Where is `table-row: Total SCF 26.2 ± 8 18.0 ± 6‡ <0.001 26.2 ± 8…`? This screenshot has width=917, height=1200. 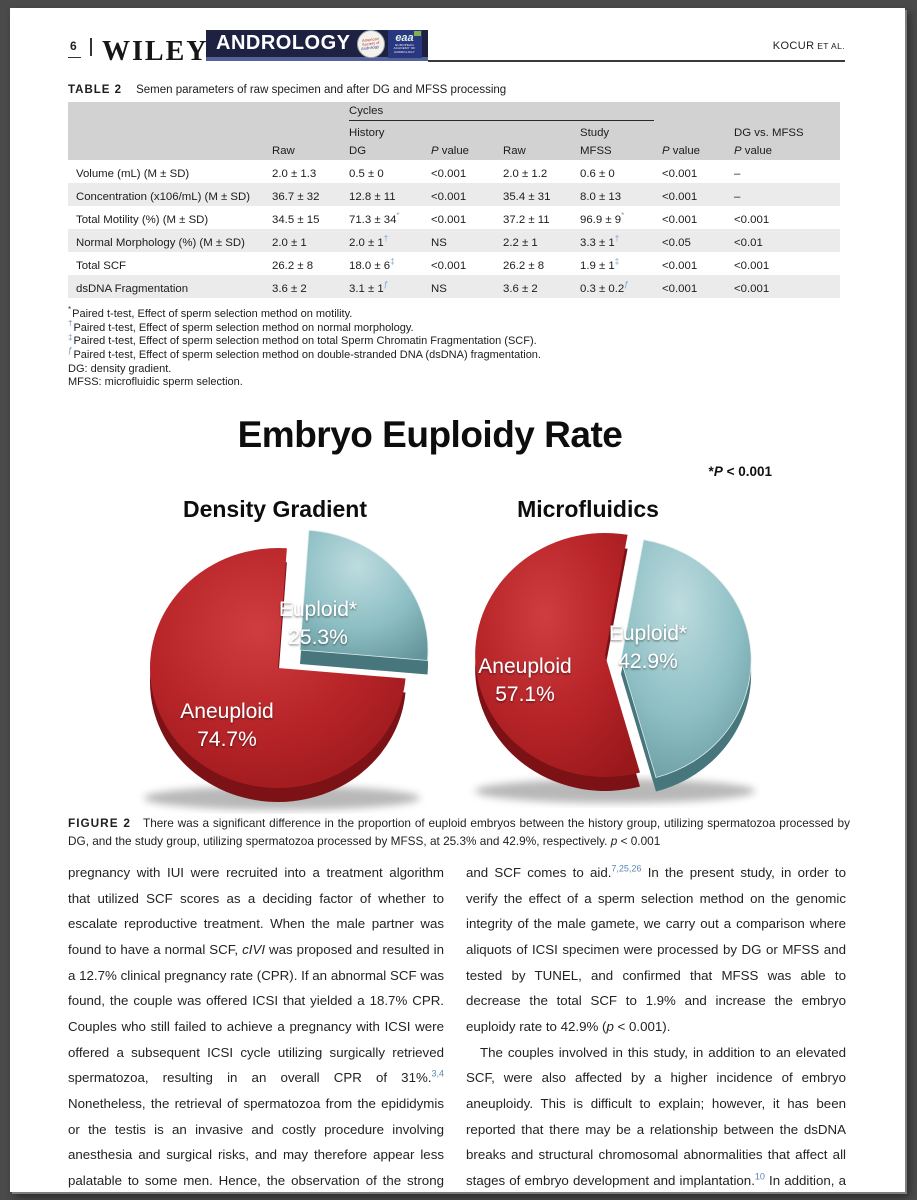
table-row: Total SCF 26.2 ± 8 18.0 ± 6‡ <0.001 26.2 ± 8… is located at coordinates (454, 263).